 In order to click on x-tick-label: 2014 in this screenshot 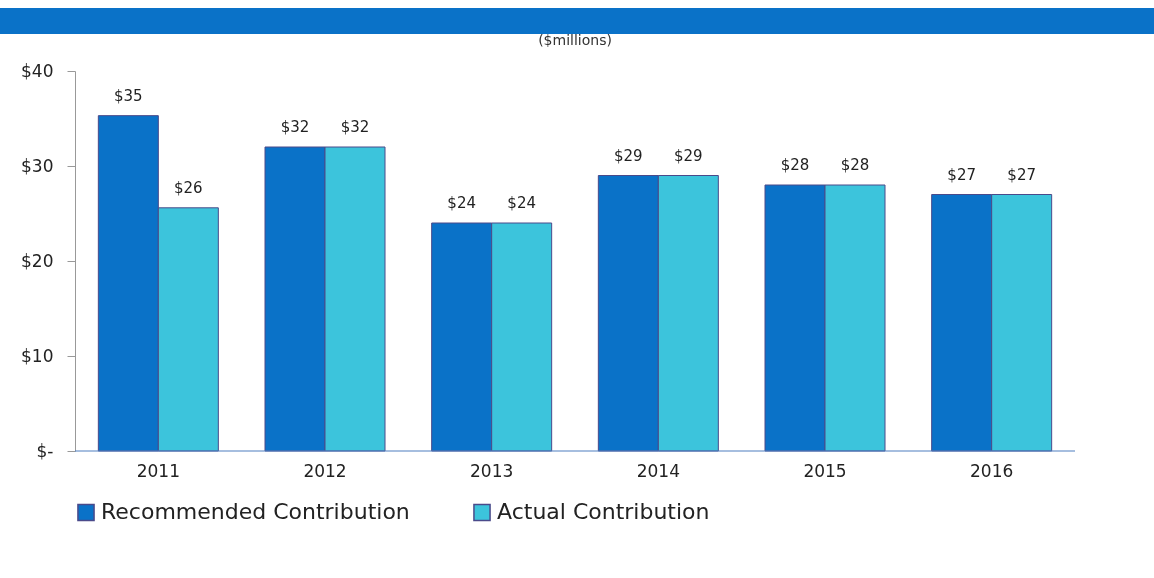, I will do `click(658, 470)`.